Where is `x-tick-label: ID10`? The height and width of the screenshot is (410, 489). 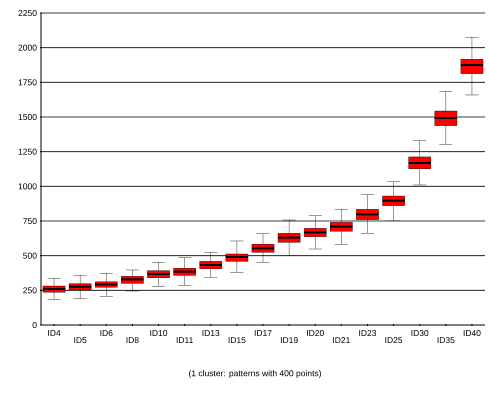
x-tick-label: ID10 is located at coordinates (159, 333).